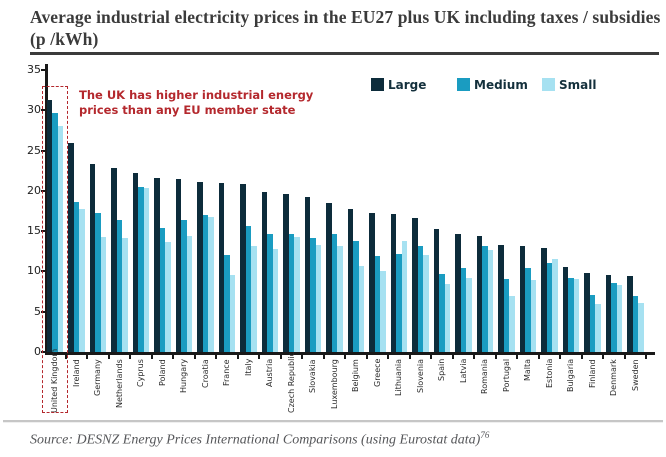 This screenshot has height=457, width=666. I want to click on bar-small-belgium, so click(361, 308).